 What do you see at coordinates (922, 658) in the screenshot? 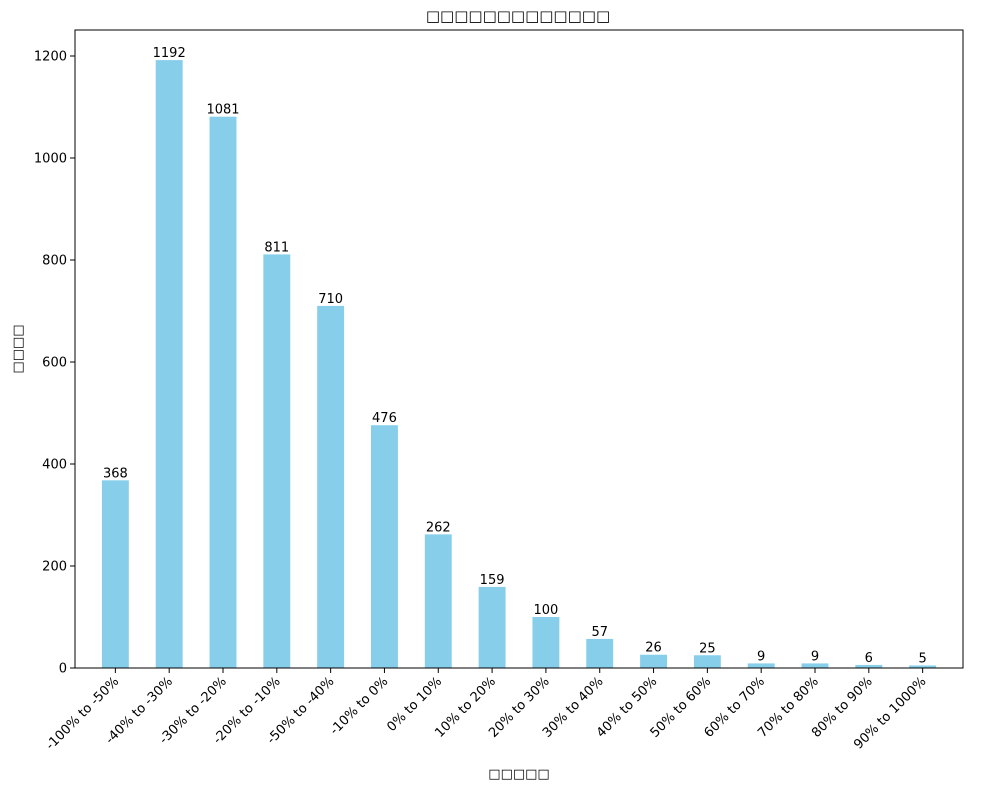
I see `data-label: 5` at bounding box center [922, 658].